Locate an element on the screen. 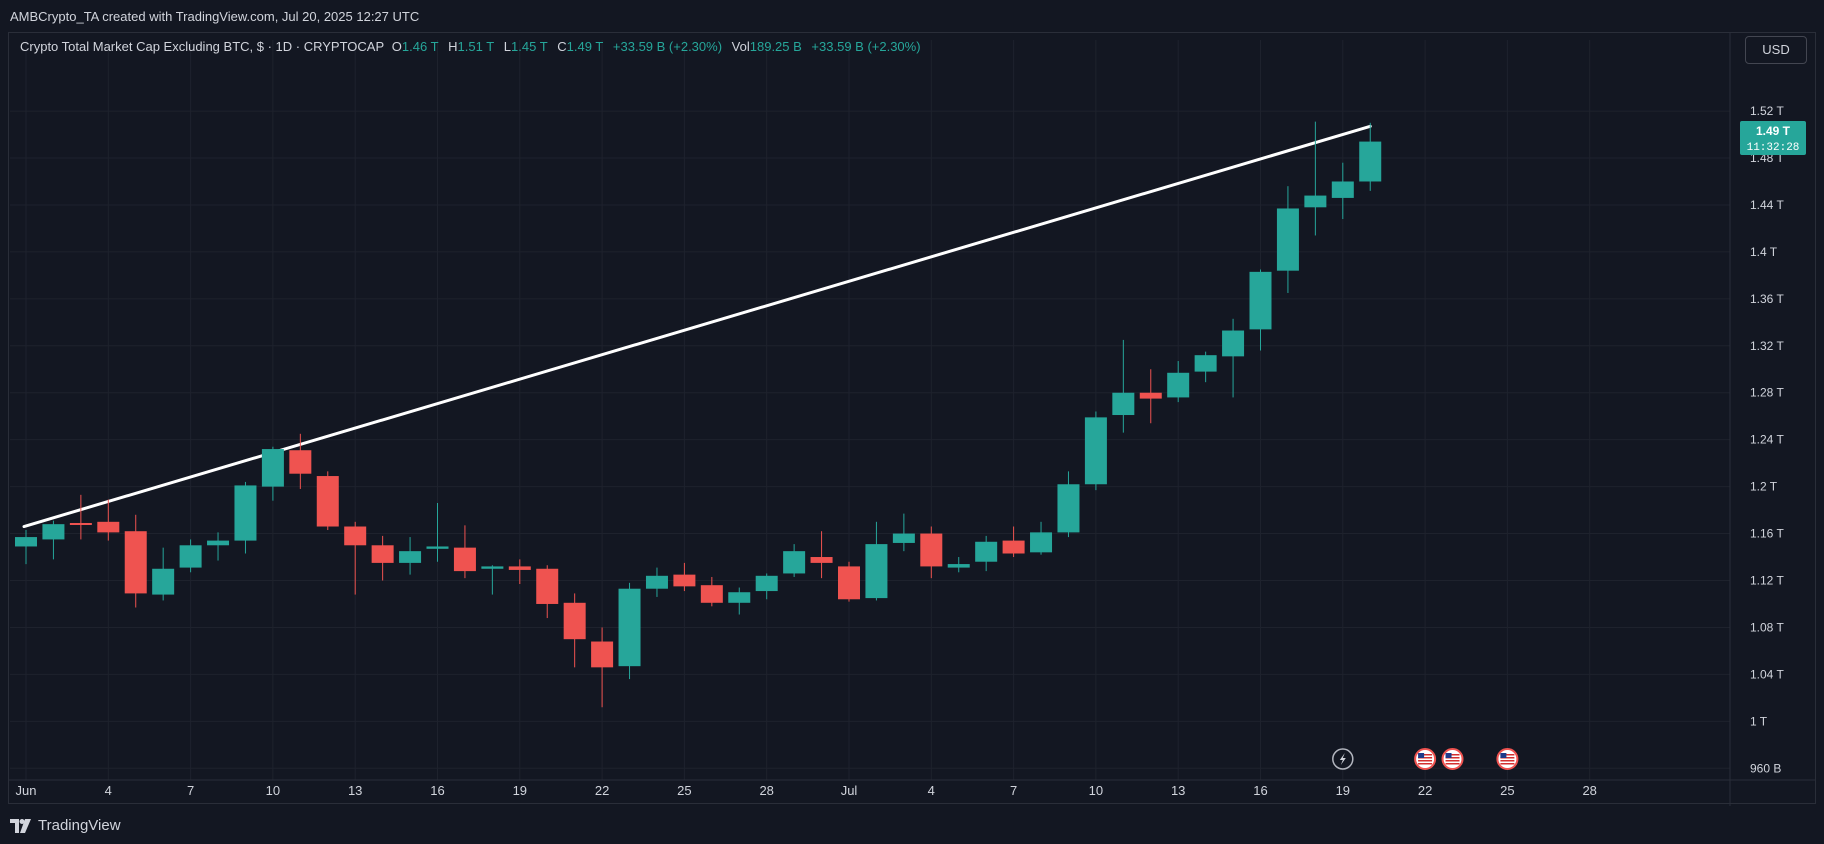 This screenshot has height=844, width=1824. price-tick-label: 1.04 T is located at coordinates (1767, 674).